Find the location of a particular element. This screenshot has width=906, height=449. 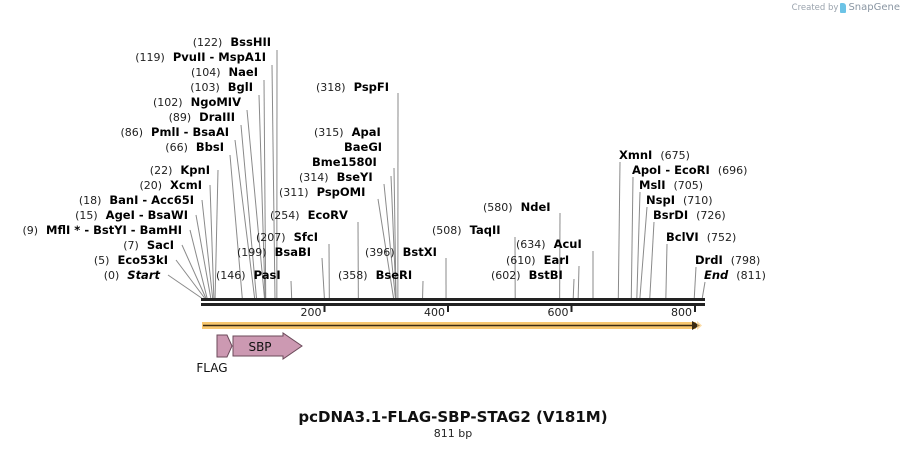

svg-text:BclVI(752): BclVI (752) is located at coordinates (701, 237).